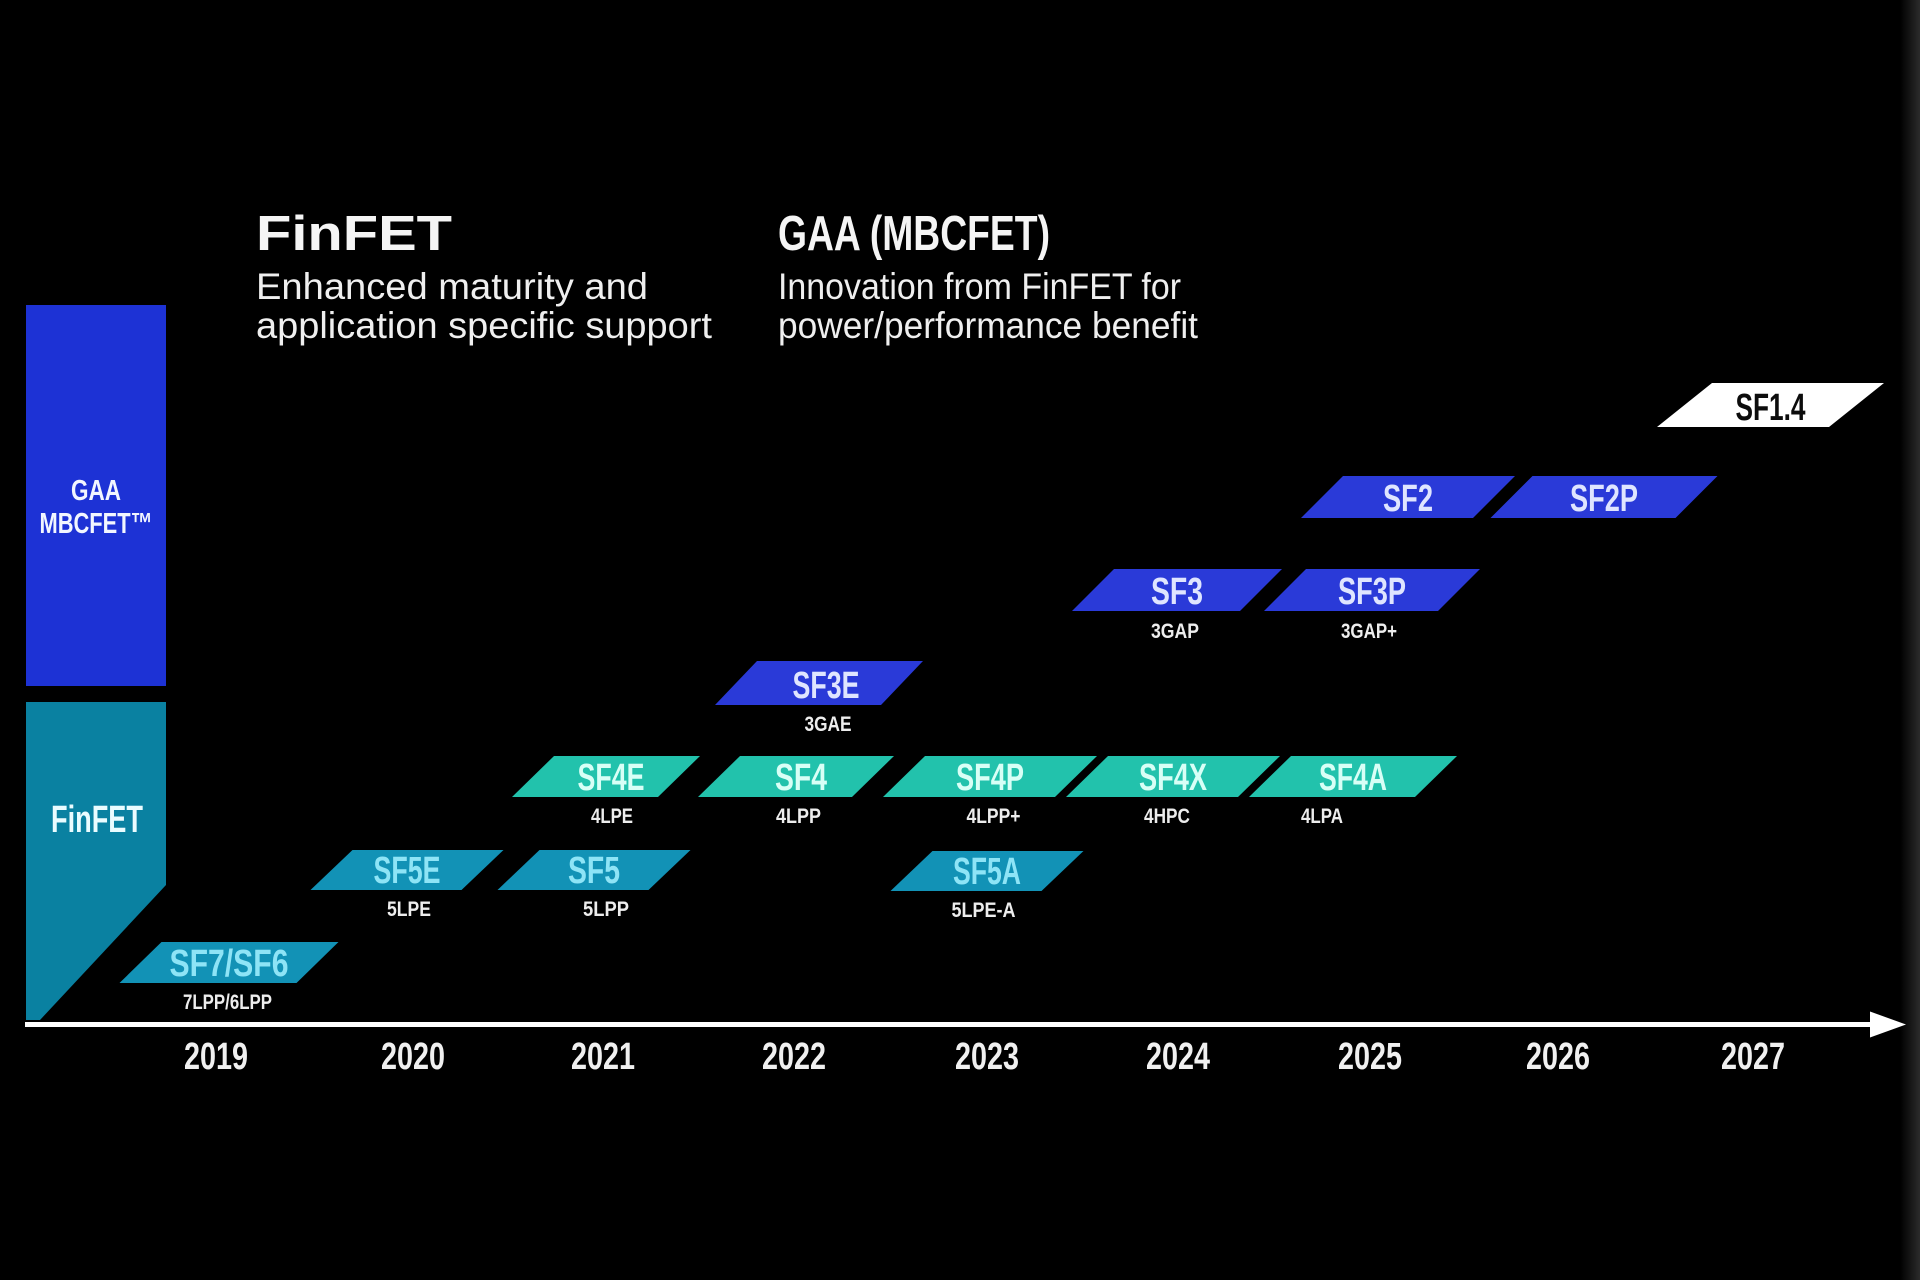 Image resolution: width=1920 pixels, height=1280 pixels. What do you see at coordinates (801, 778) in the screenshot?
I see `svg-text: SF4` at bounding box center [801, 778].